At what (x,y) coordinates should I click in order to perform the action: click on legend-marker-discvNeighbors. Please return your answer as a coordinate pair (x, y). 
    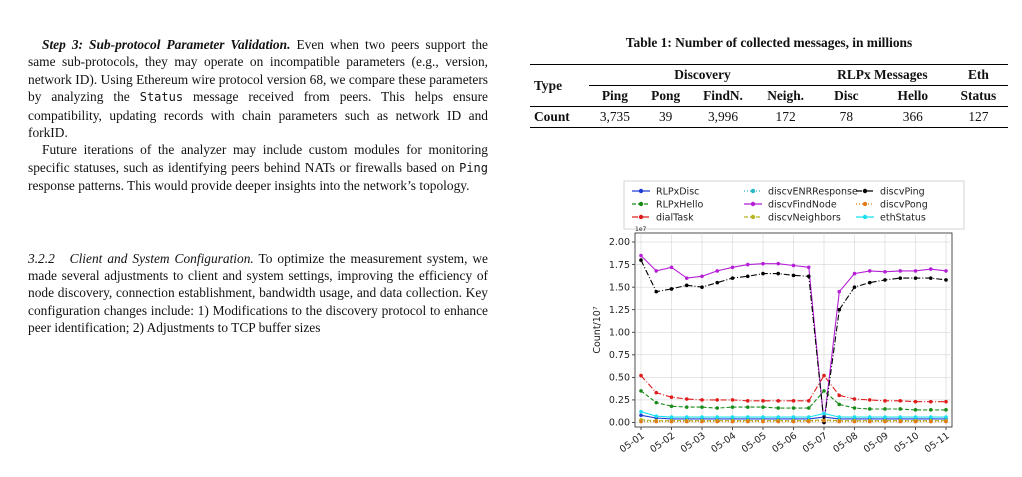
    Looking at the image, I should click on (753, 217).